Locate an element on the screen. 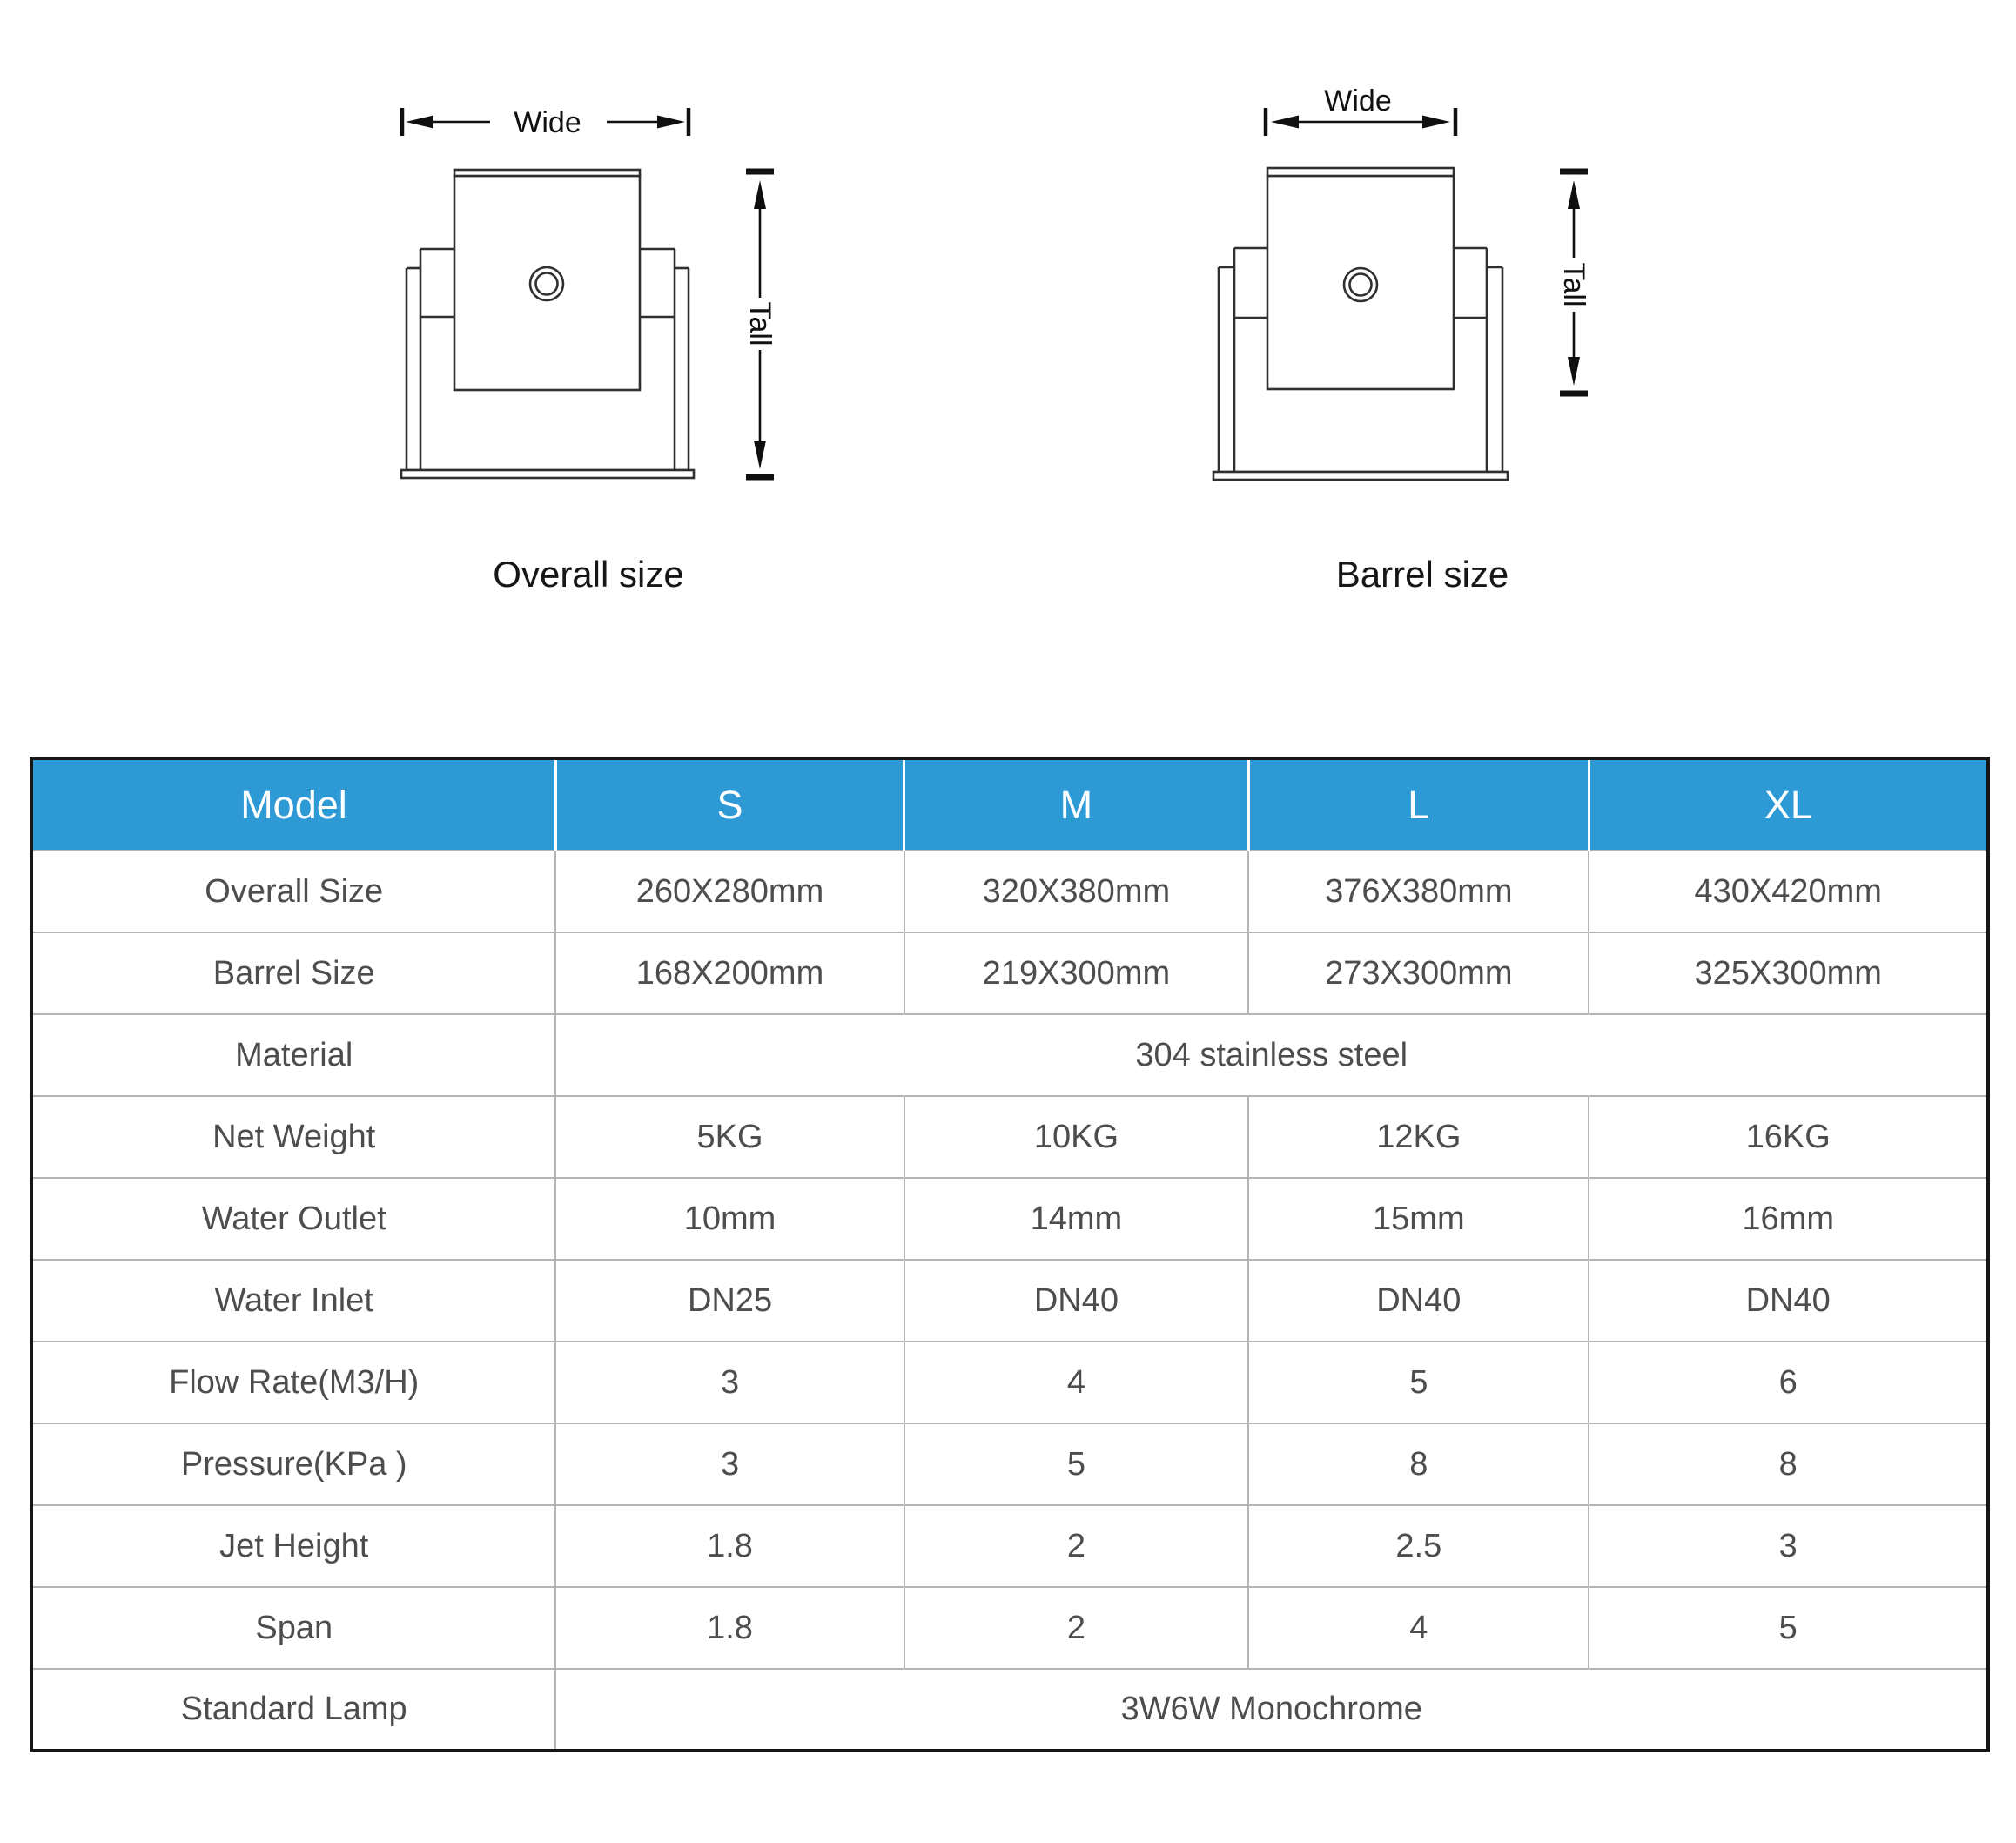 The image size is (2016, 1843). row-label: Water Inlet is located at coordinates (293, 1301).